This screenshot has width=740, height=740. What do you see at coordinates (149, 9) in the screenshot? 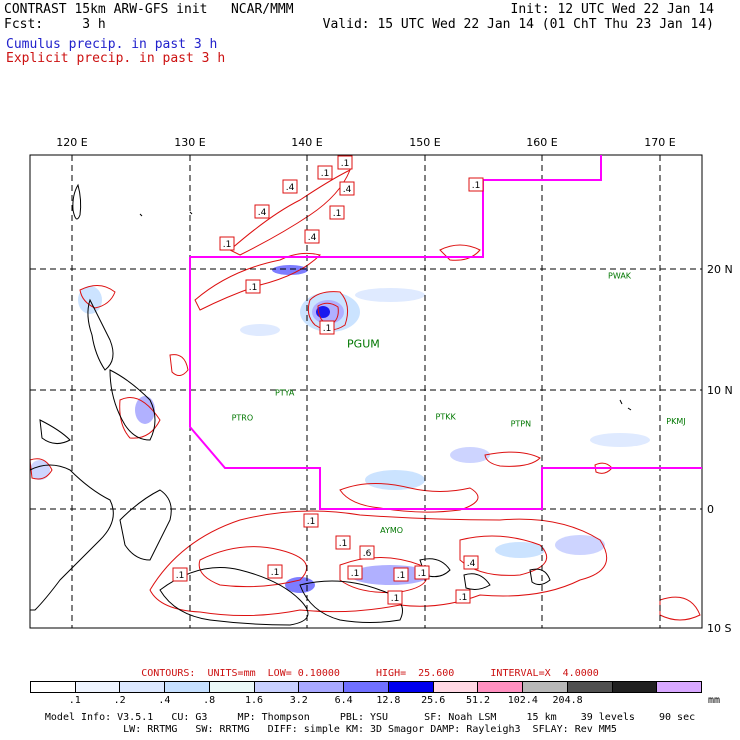
I see `title: CONTRAST 15km ARW-GFS init NCAR/MMM` at bounding box center [149, 9].